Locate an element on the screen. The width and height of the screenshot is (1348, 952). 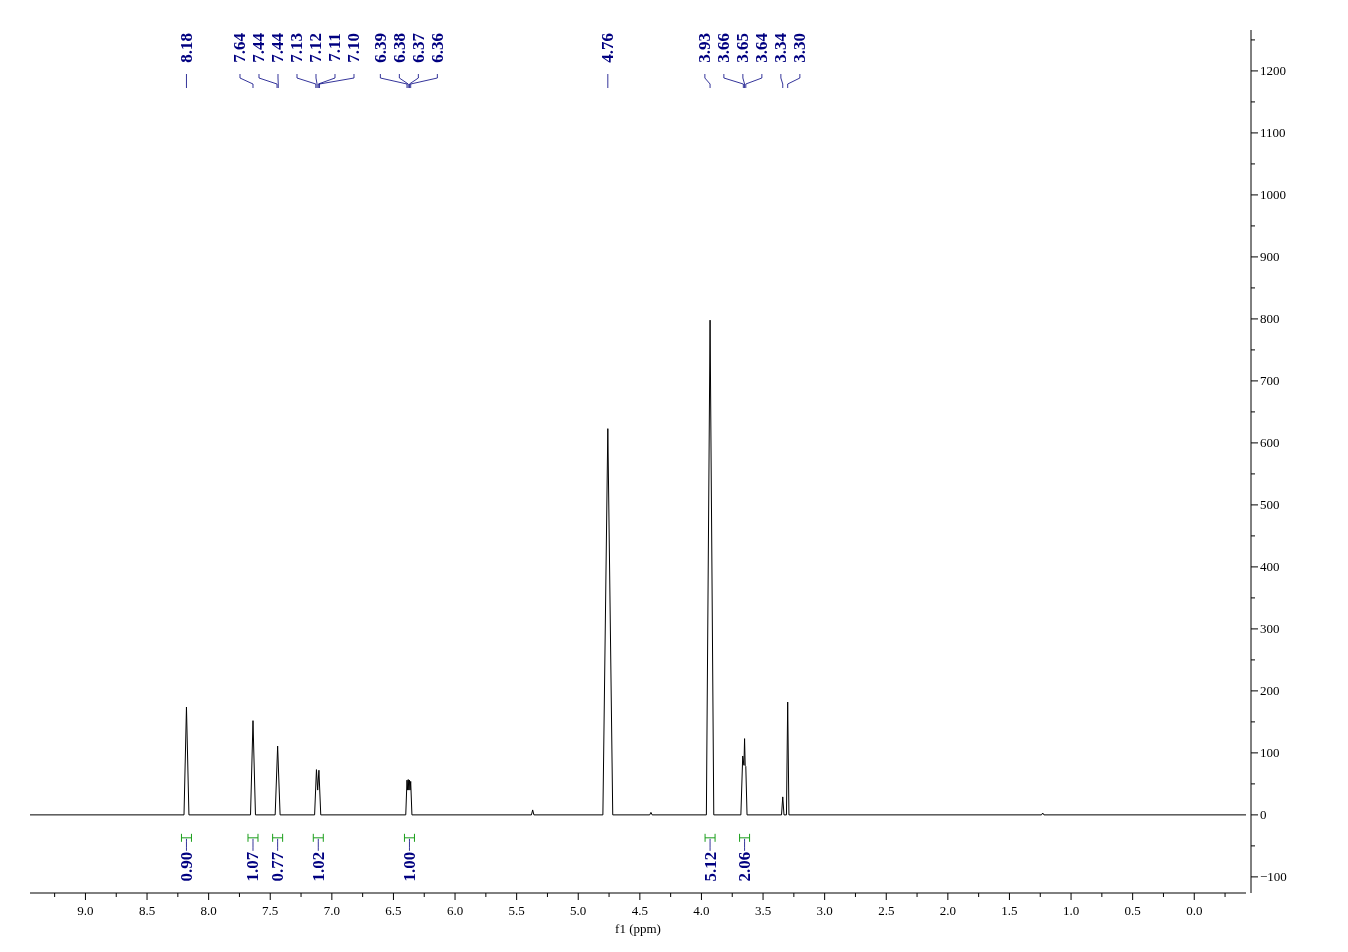
annotation: 2.06 is located at coordinates (745, 866).